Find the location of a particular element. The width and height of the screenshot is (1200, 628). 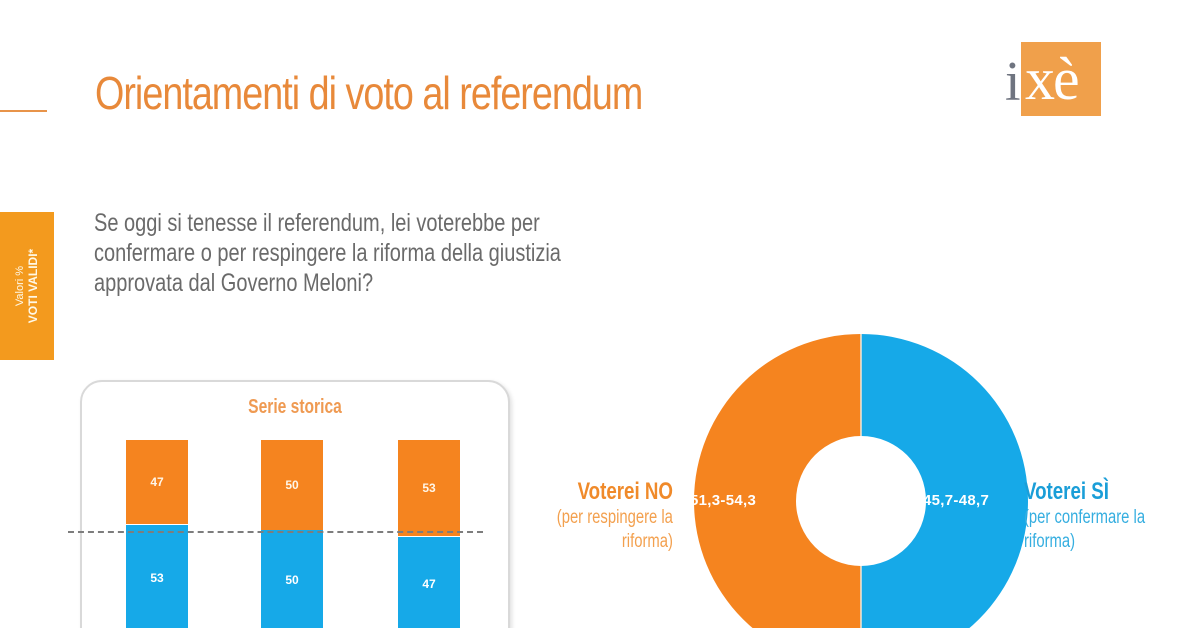

bar-segment-no: 47 is located at coordinates (157, 482).